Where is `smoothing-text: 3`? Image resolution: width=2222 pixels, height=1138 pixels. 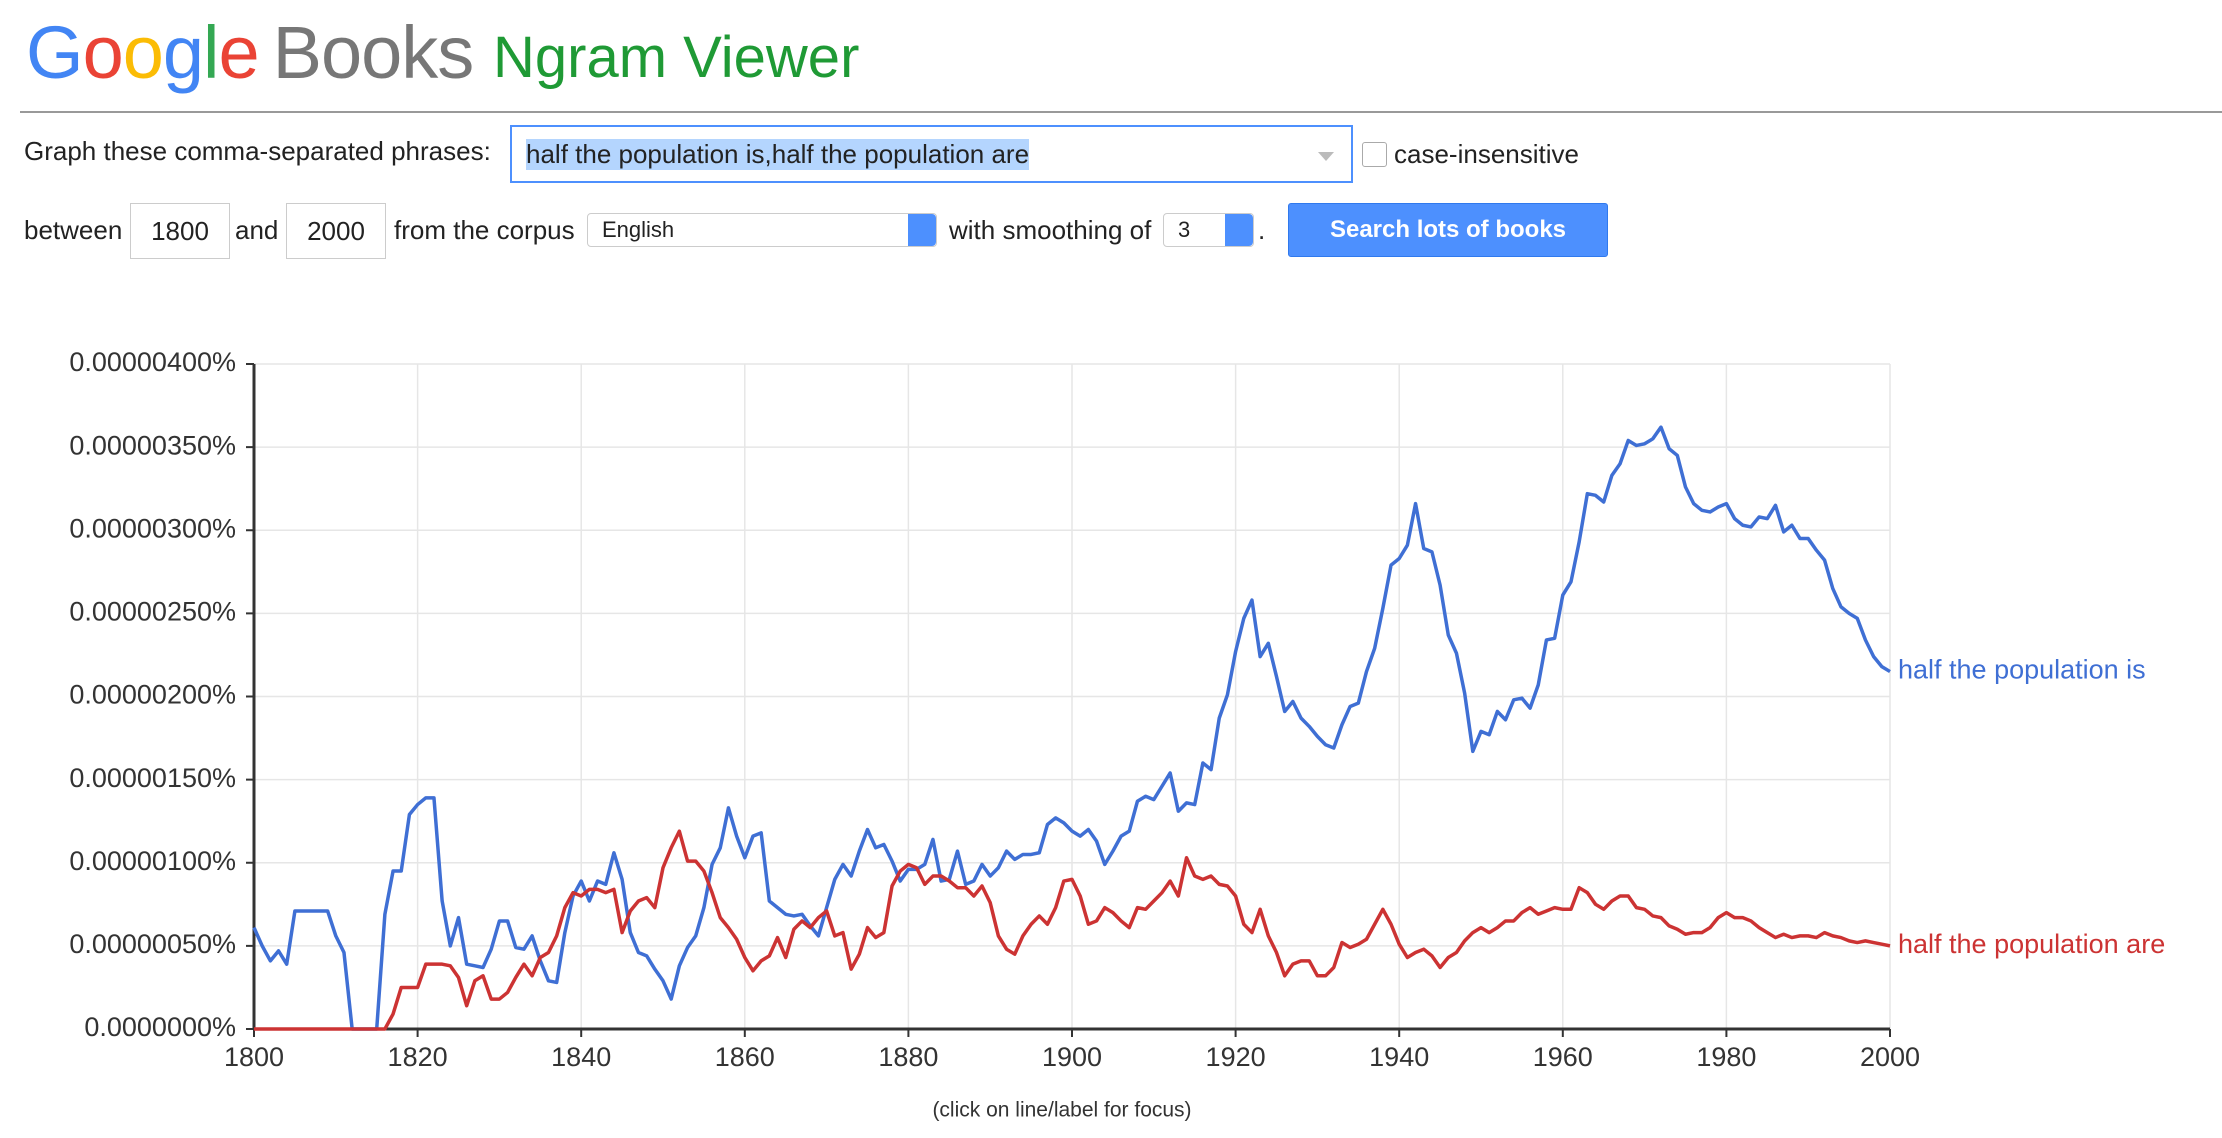 smoothing-text: 3 is located at coordinates (1184, 229).